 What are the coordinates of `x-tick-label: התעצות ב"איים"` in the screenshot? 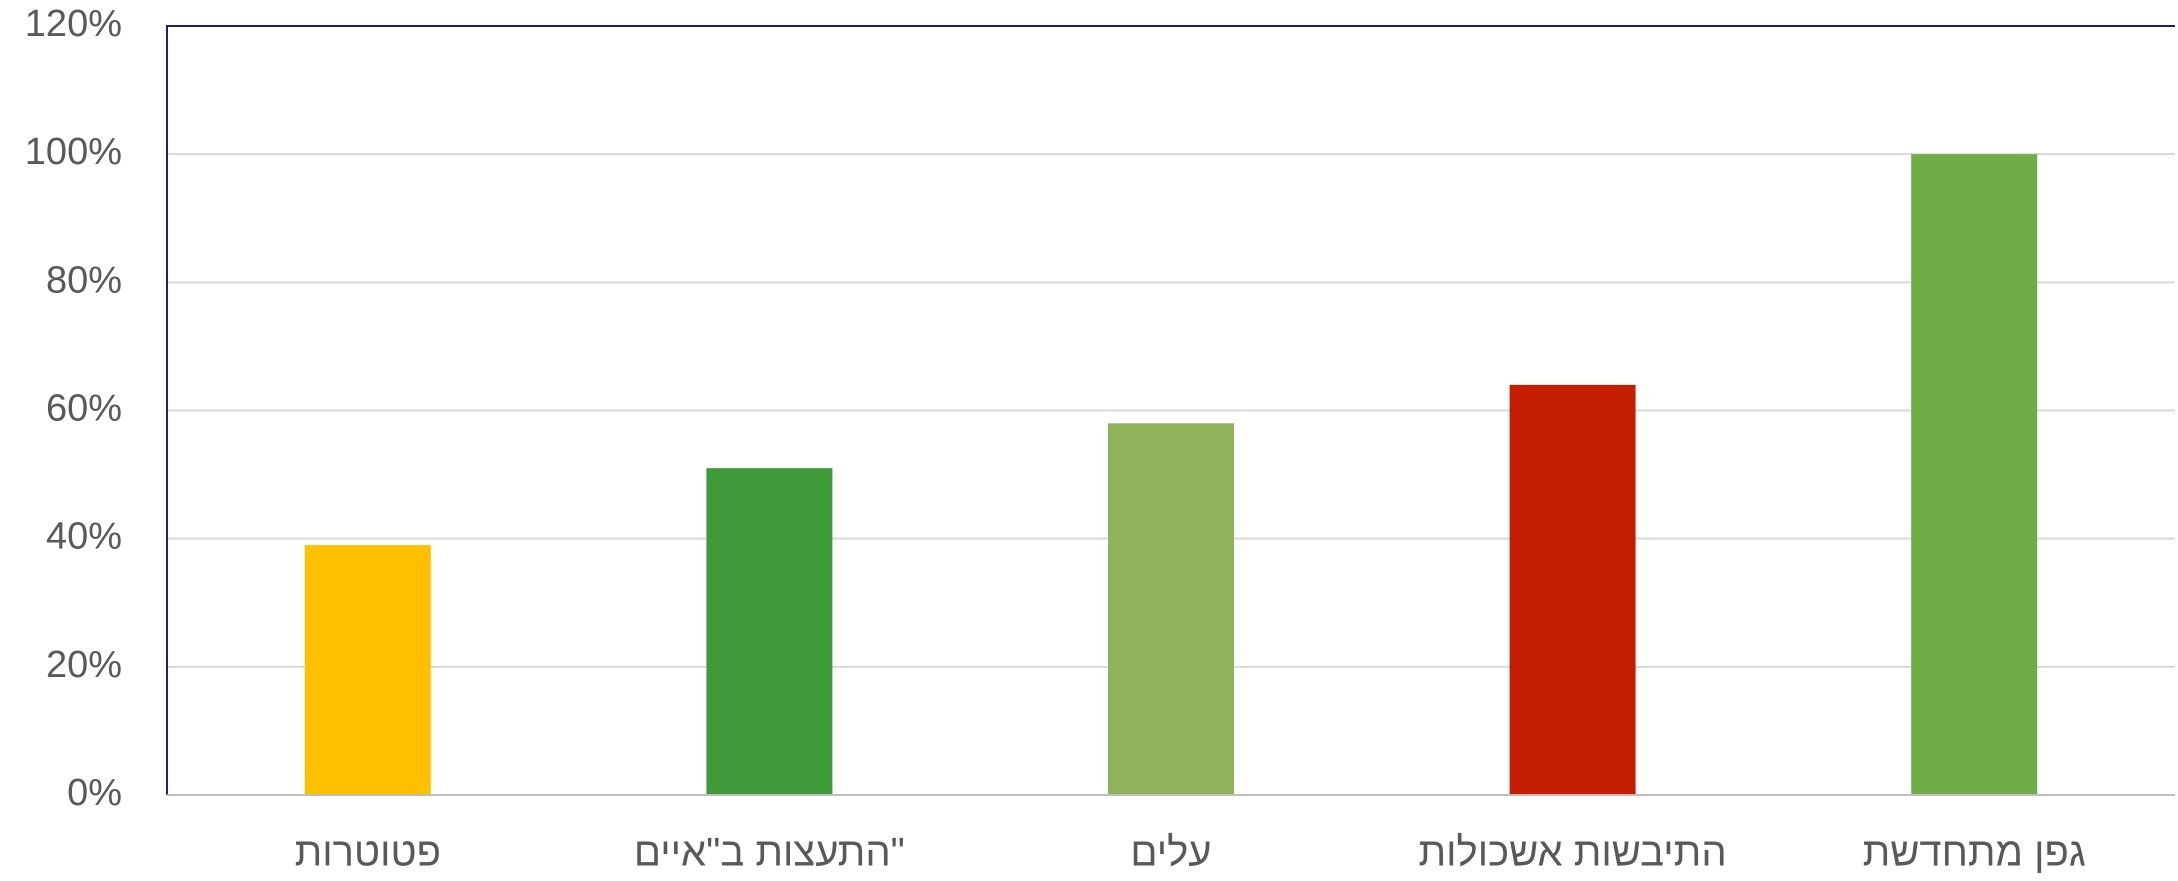 It's located at (769, 853).